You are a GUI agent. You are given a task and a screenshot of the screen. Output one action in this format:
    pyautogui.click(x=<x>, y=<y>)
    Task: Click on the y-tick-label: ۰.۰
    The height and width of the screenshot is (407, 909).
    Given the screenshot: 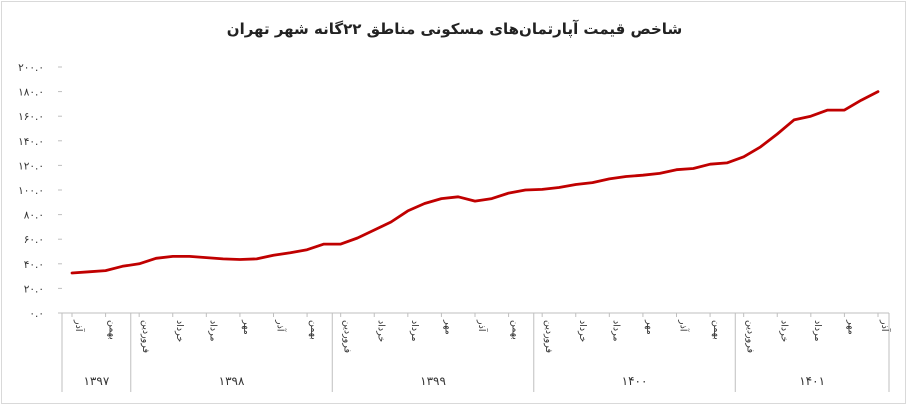 What is the action you would take?
    pyautogui.click(x=36, y=314)
    